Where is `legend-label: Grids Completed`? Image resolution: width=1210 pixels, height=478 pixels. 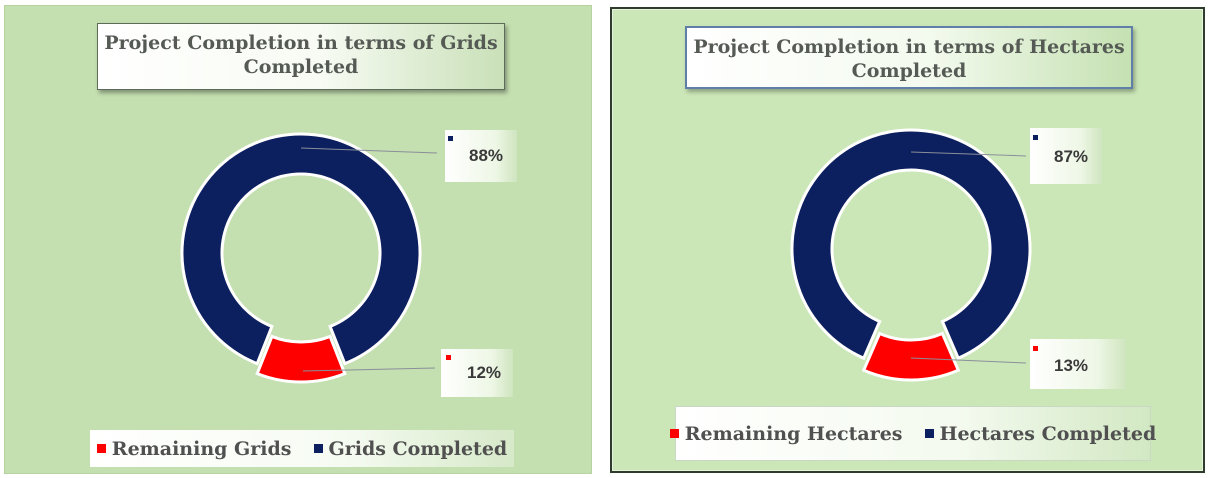 legend-label: Grids Completed is located at coordinates (418, 448).